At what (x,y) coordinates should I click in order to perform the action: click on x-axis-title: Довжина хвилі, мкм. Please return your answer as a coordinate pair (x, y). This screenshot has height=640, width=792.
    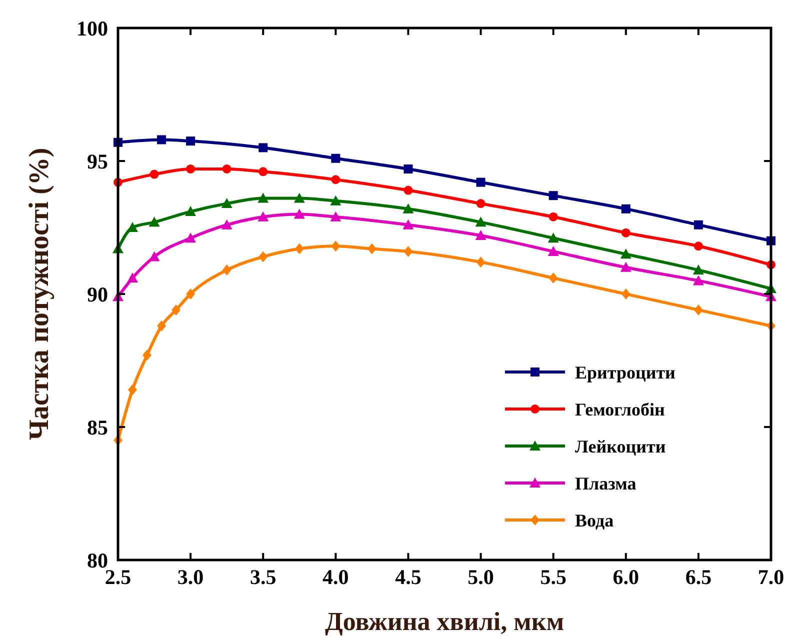
    Looking at the image, I should click on (444, 621).